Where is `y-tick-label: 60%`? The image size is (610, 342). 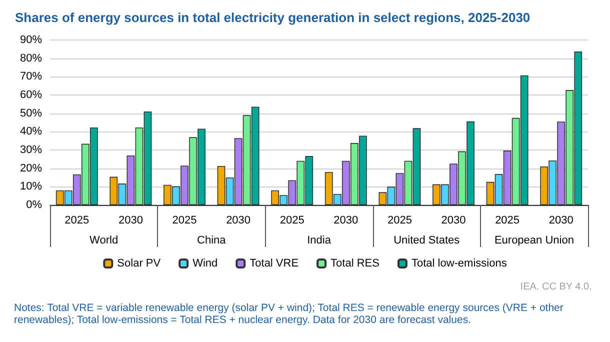
y-tick-label: 60% is located at coordinates (31, 95).